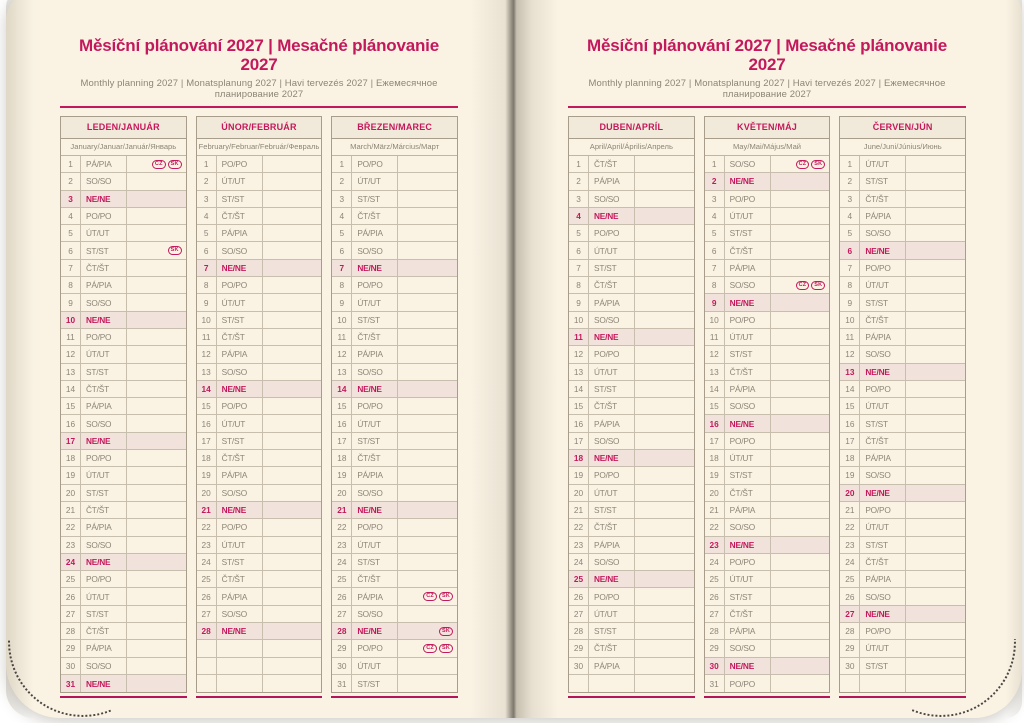  I want to click on day-row: 19 PÁ/PIA, so click(259, 476).